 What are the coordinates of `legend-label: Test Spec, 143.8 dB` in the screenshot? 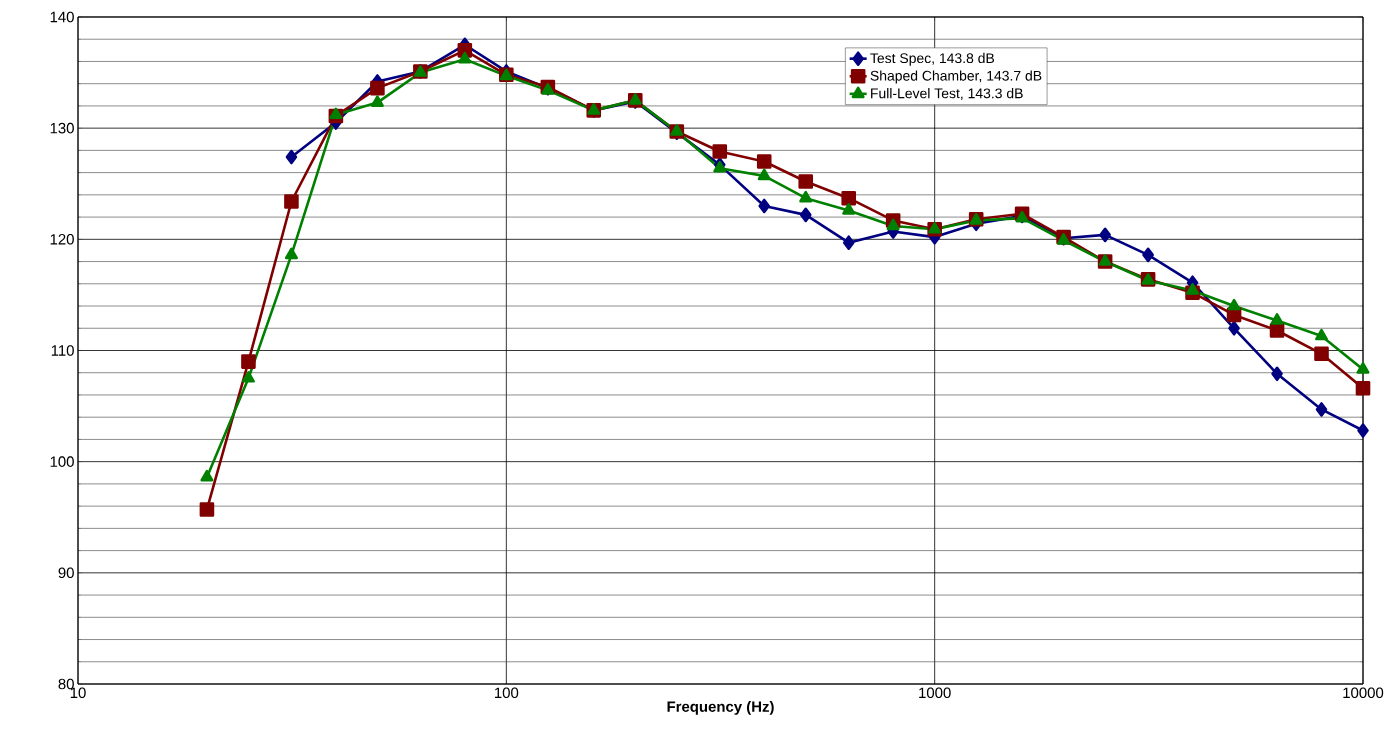 It's located at (932, 59).